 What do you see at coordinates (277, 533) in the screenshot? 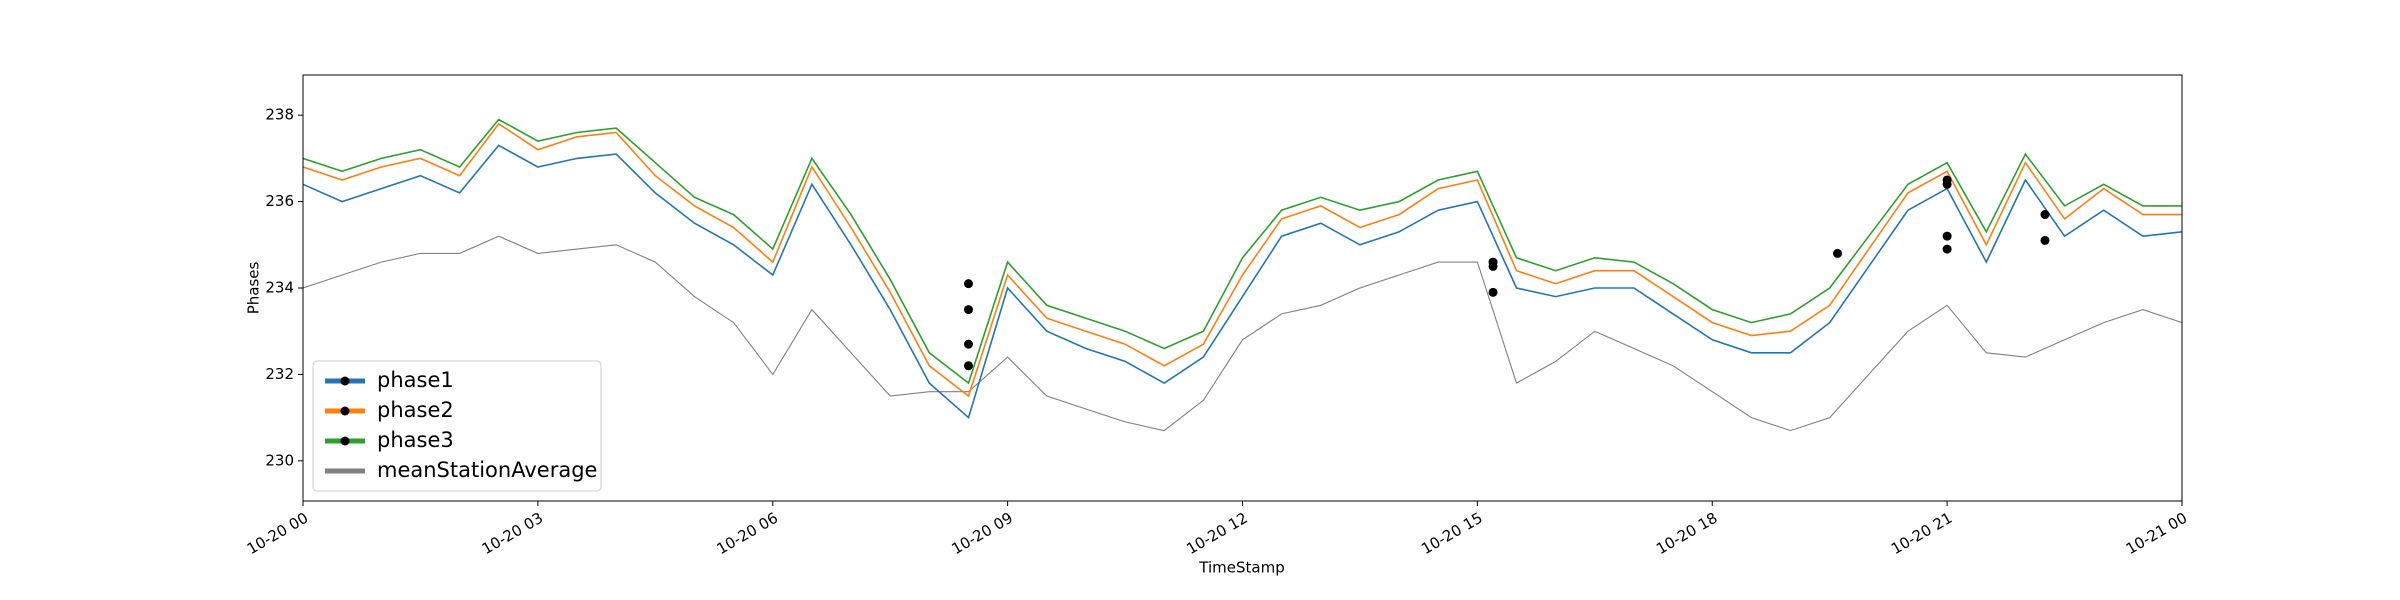
I see `x-tick-label: 10-20 00` at bounding box center [277, 533].